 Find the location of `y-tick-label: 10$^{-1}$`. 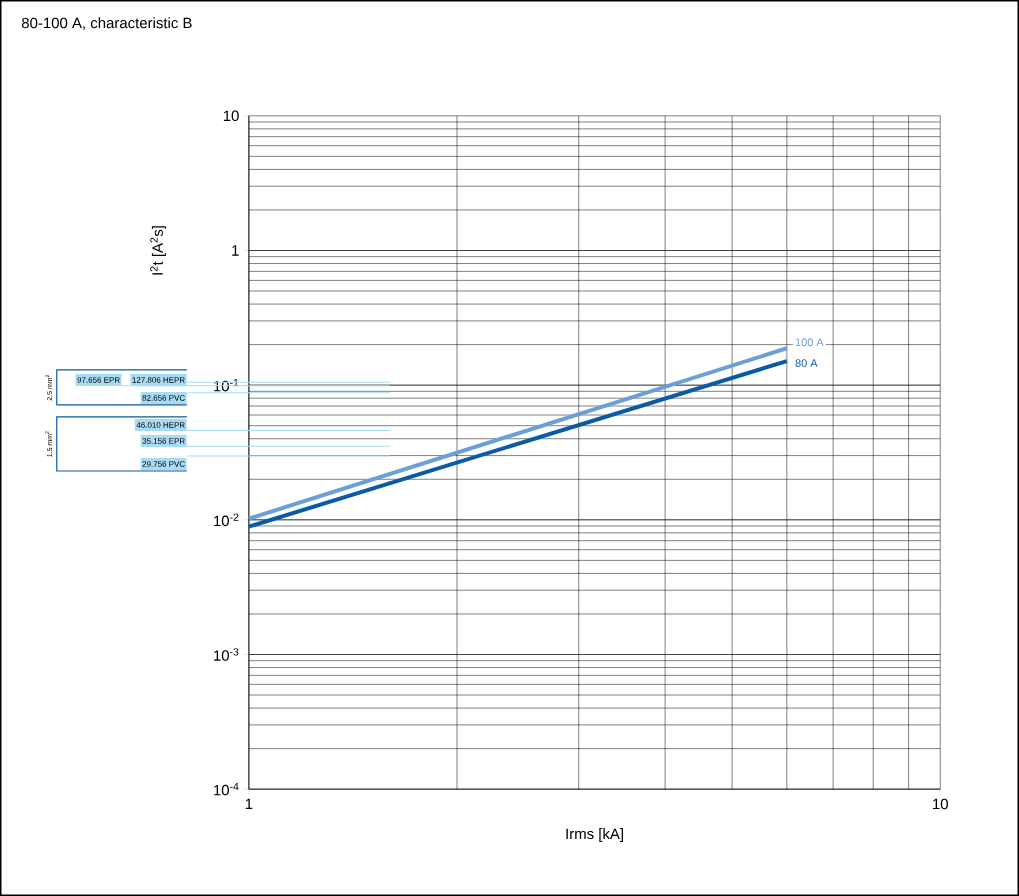

y-tick-label: 10$^{-1}$ is located at coordinates (226, 385).